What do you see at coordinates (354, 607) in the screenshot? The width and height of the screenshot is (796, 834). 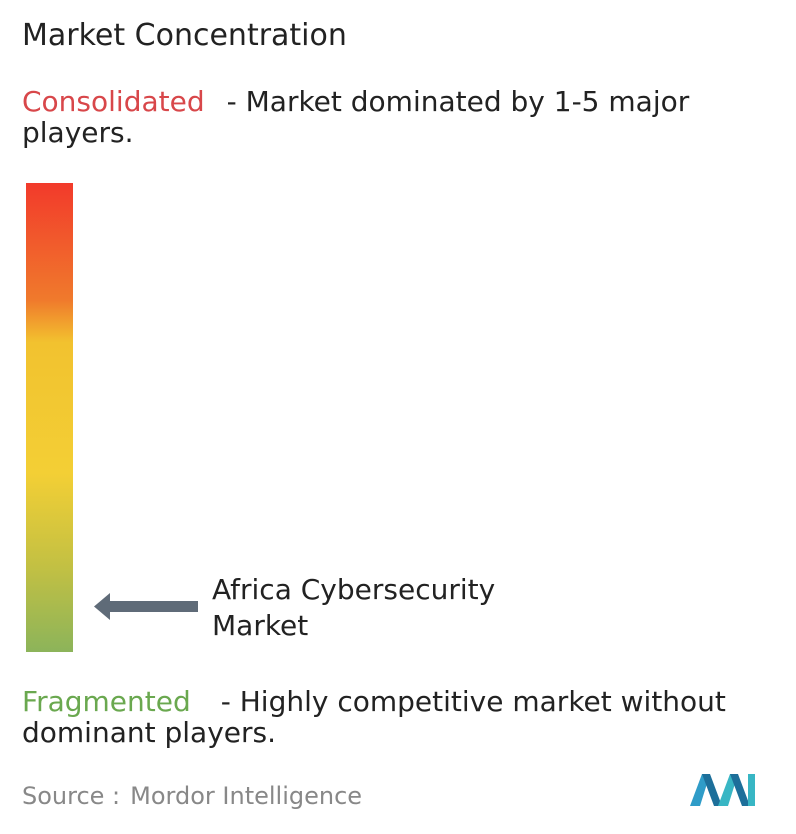 I see `market-label: Africa Cybersecurity Market` at bounding box center [354, 607].